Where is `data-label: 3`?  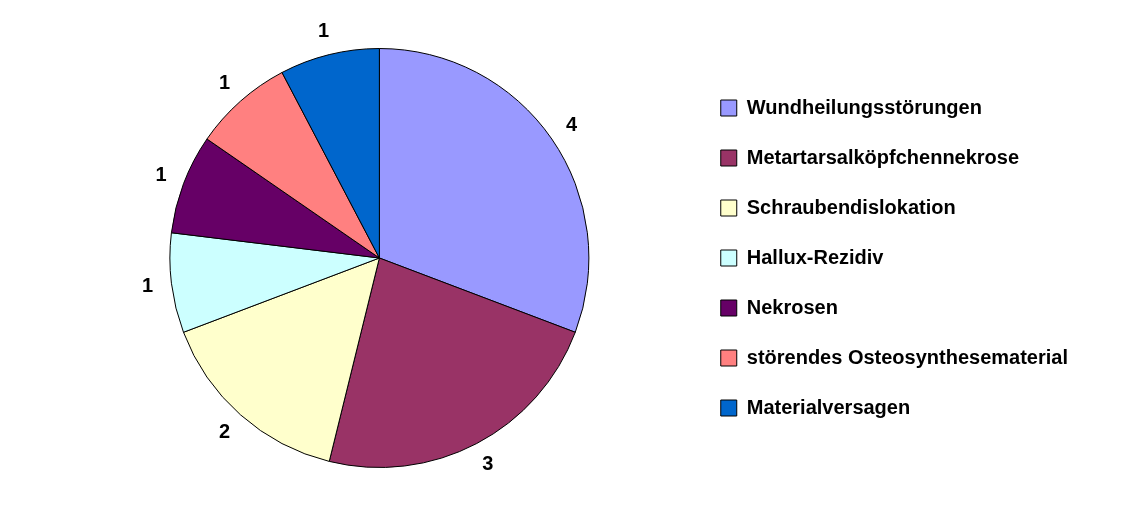
data-label: 3 is located at coordinates (488, 463).